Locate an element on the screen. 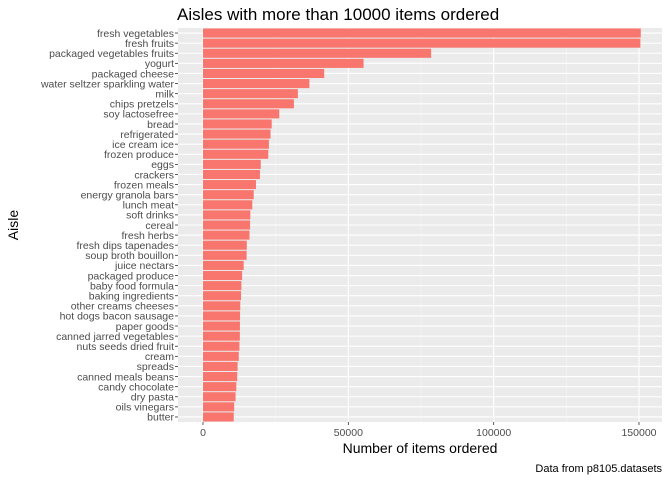  y-tick-label: soy lactosefree is located at coordinates (138, 115).